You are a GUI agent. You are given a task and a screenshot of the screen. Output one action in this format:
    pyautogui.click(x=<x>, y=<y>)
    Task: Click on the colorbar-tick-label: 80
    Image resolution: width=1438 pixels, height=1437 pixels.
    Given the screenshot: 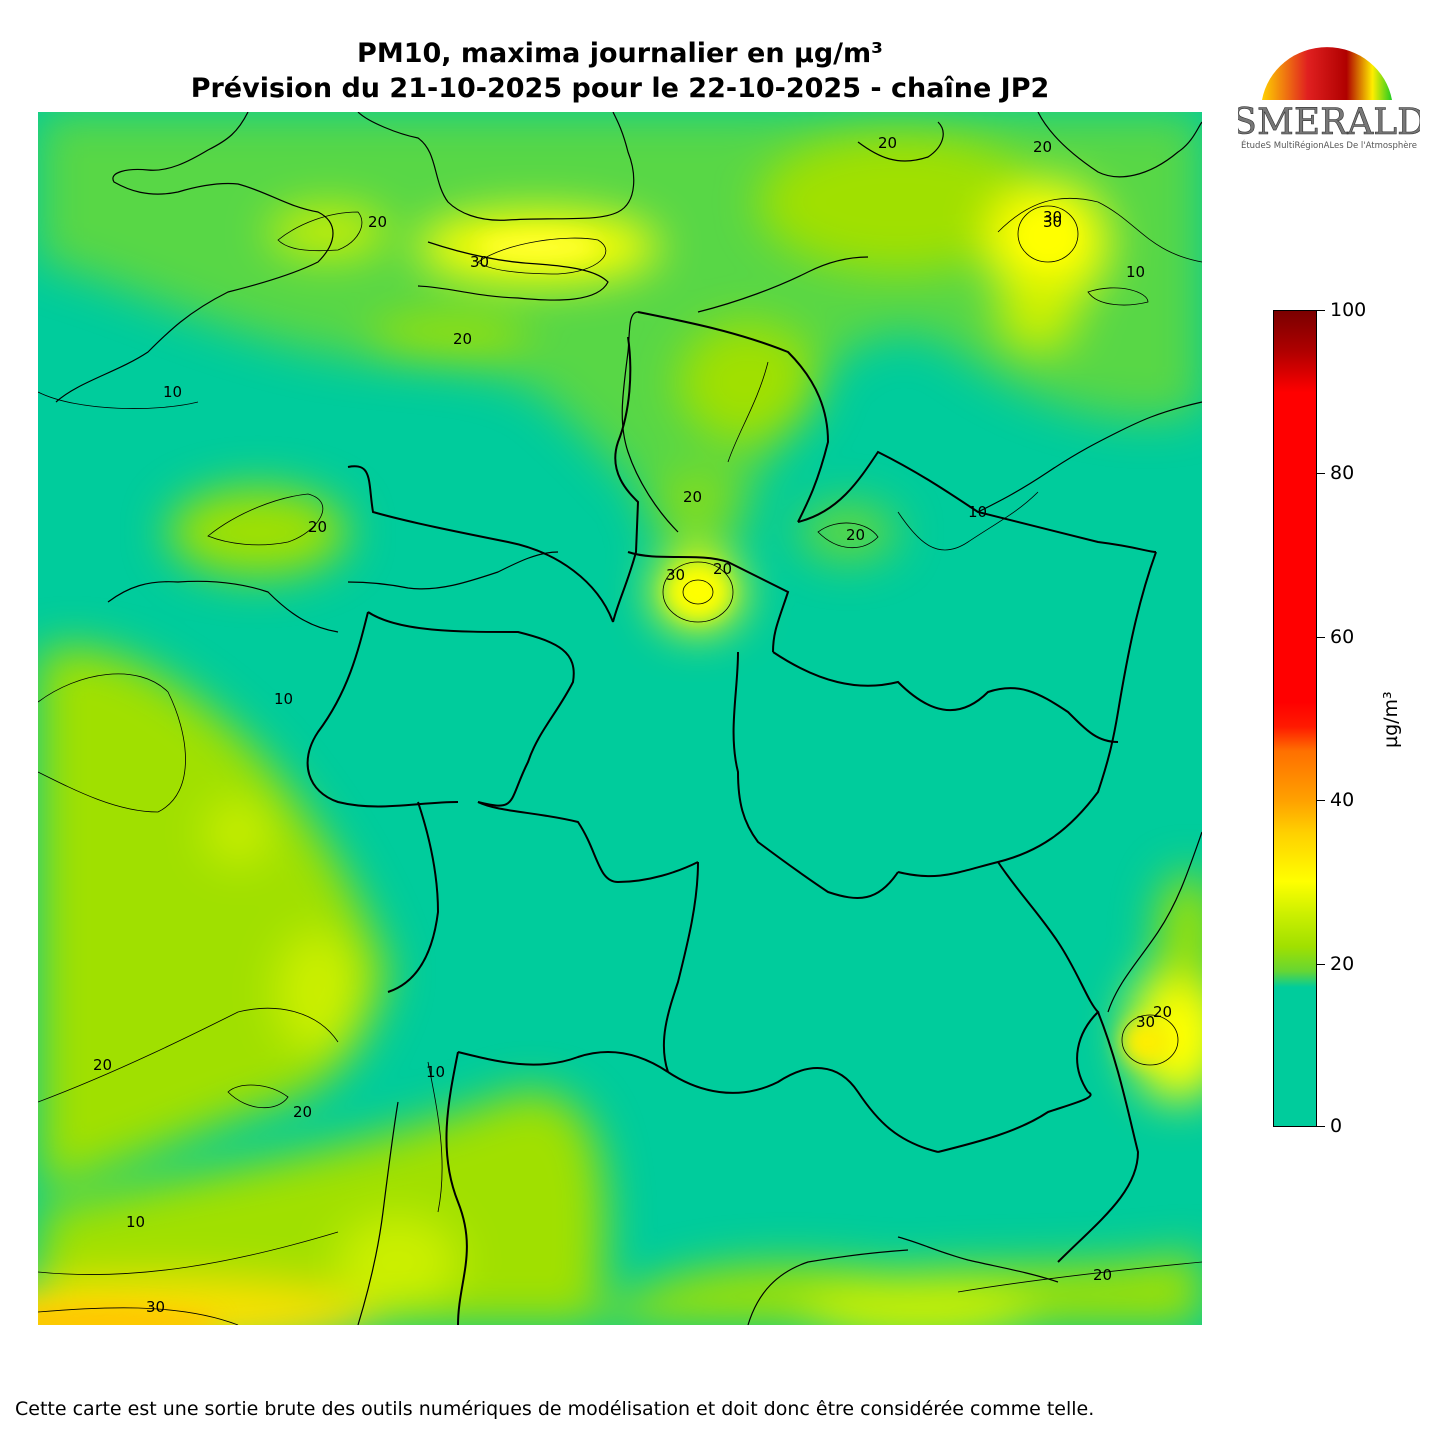 What is the action you would take?
    pyautogui.click(x=1342, y=473)
    